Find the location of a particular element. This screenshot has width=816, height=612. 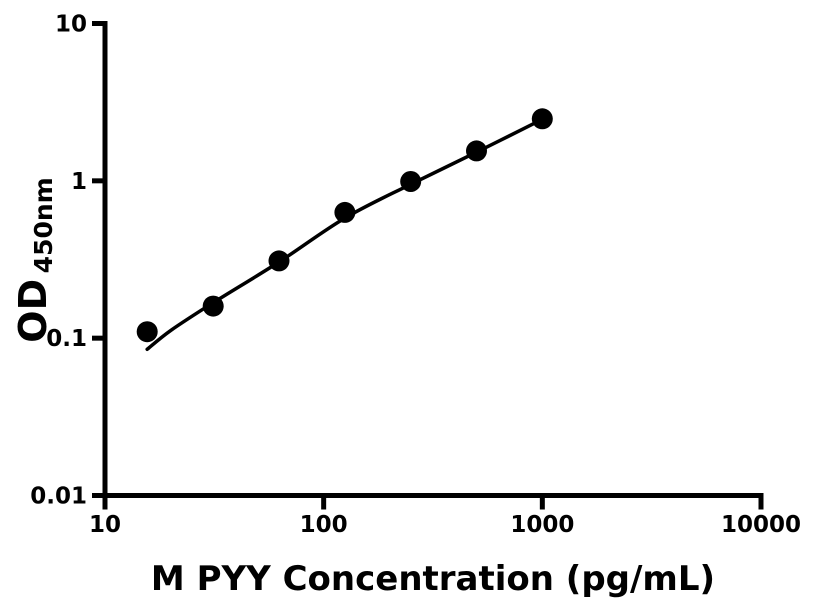

y-tick-label: 10 is located at coordinates (71, 25).